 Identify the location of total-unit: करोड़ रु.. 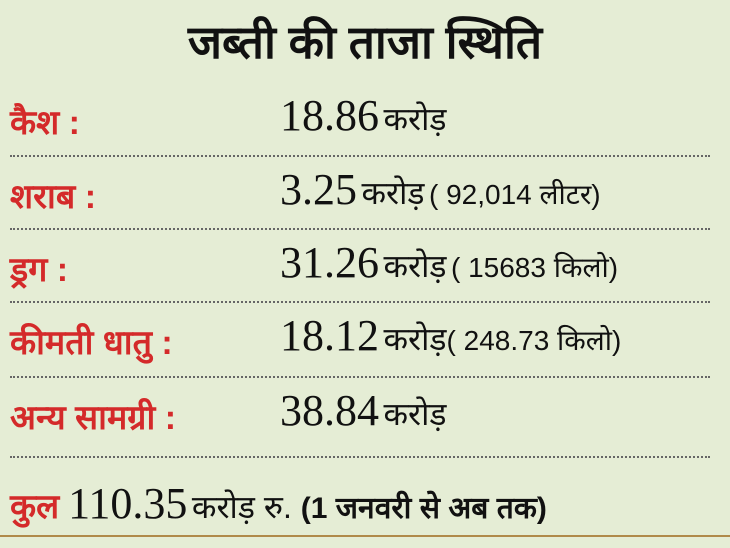
(241, 507).